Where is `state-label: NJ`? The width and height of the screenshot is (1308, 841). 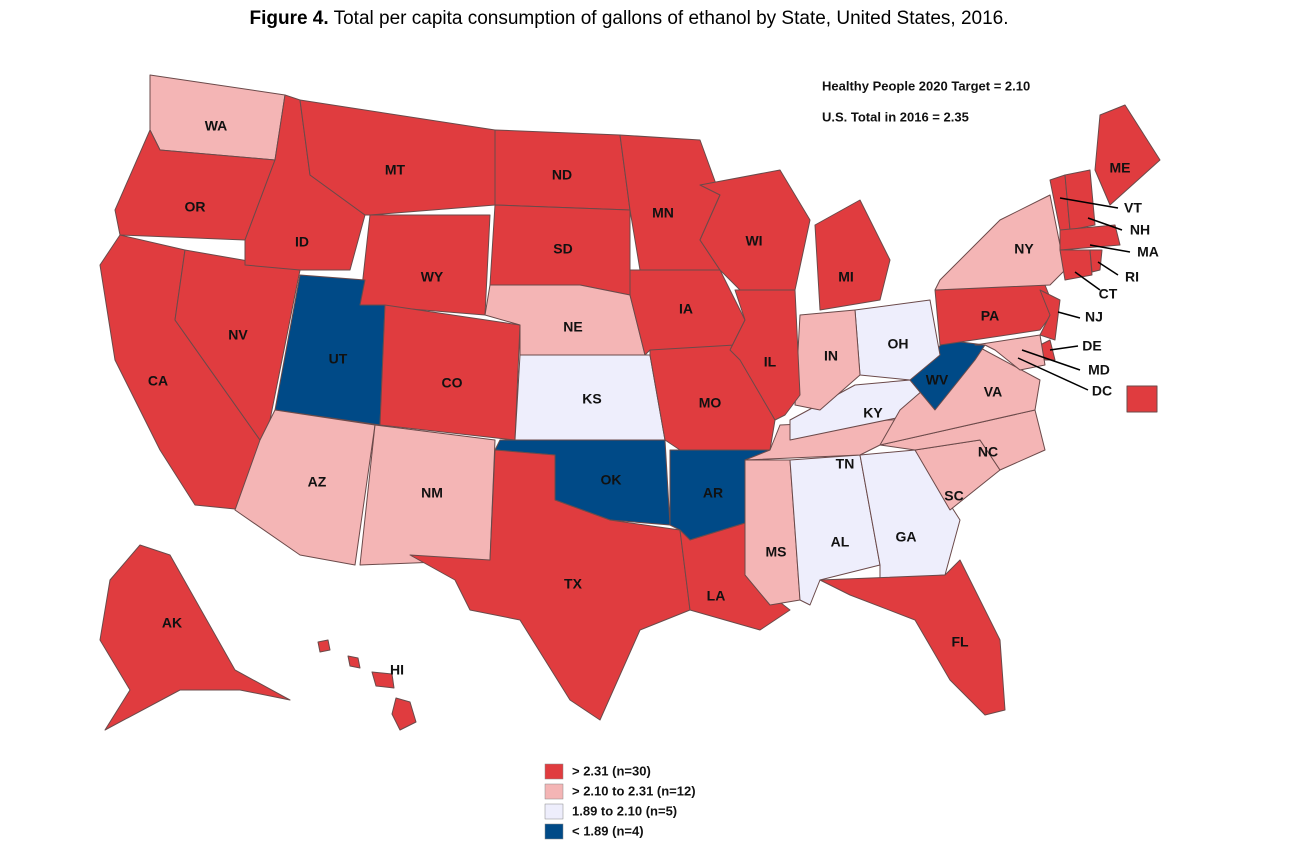 state-label: NJ is located at coordinates (1094, 317).